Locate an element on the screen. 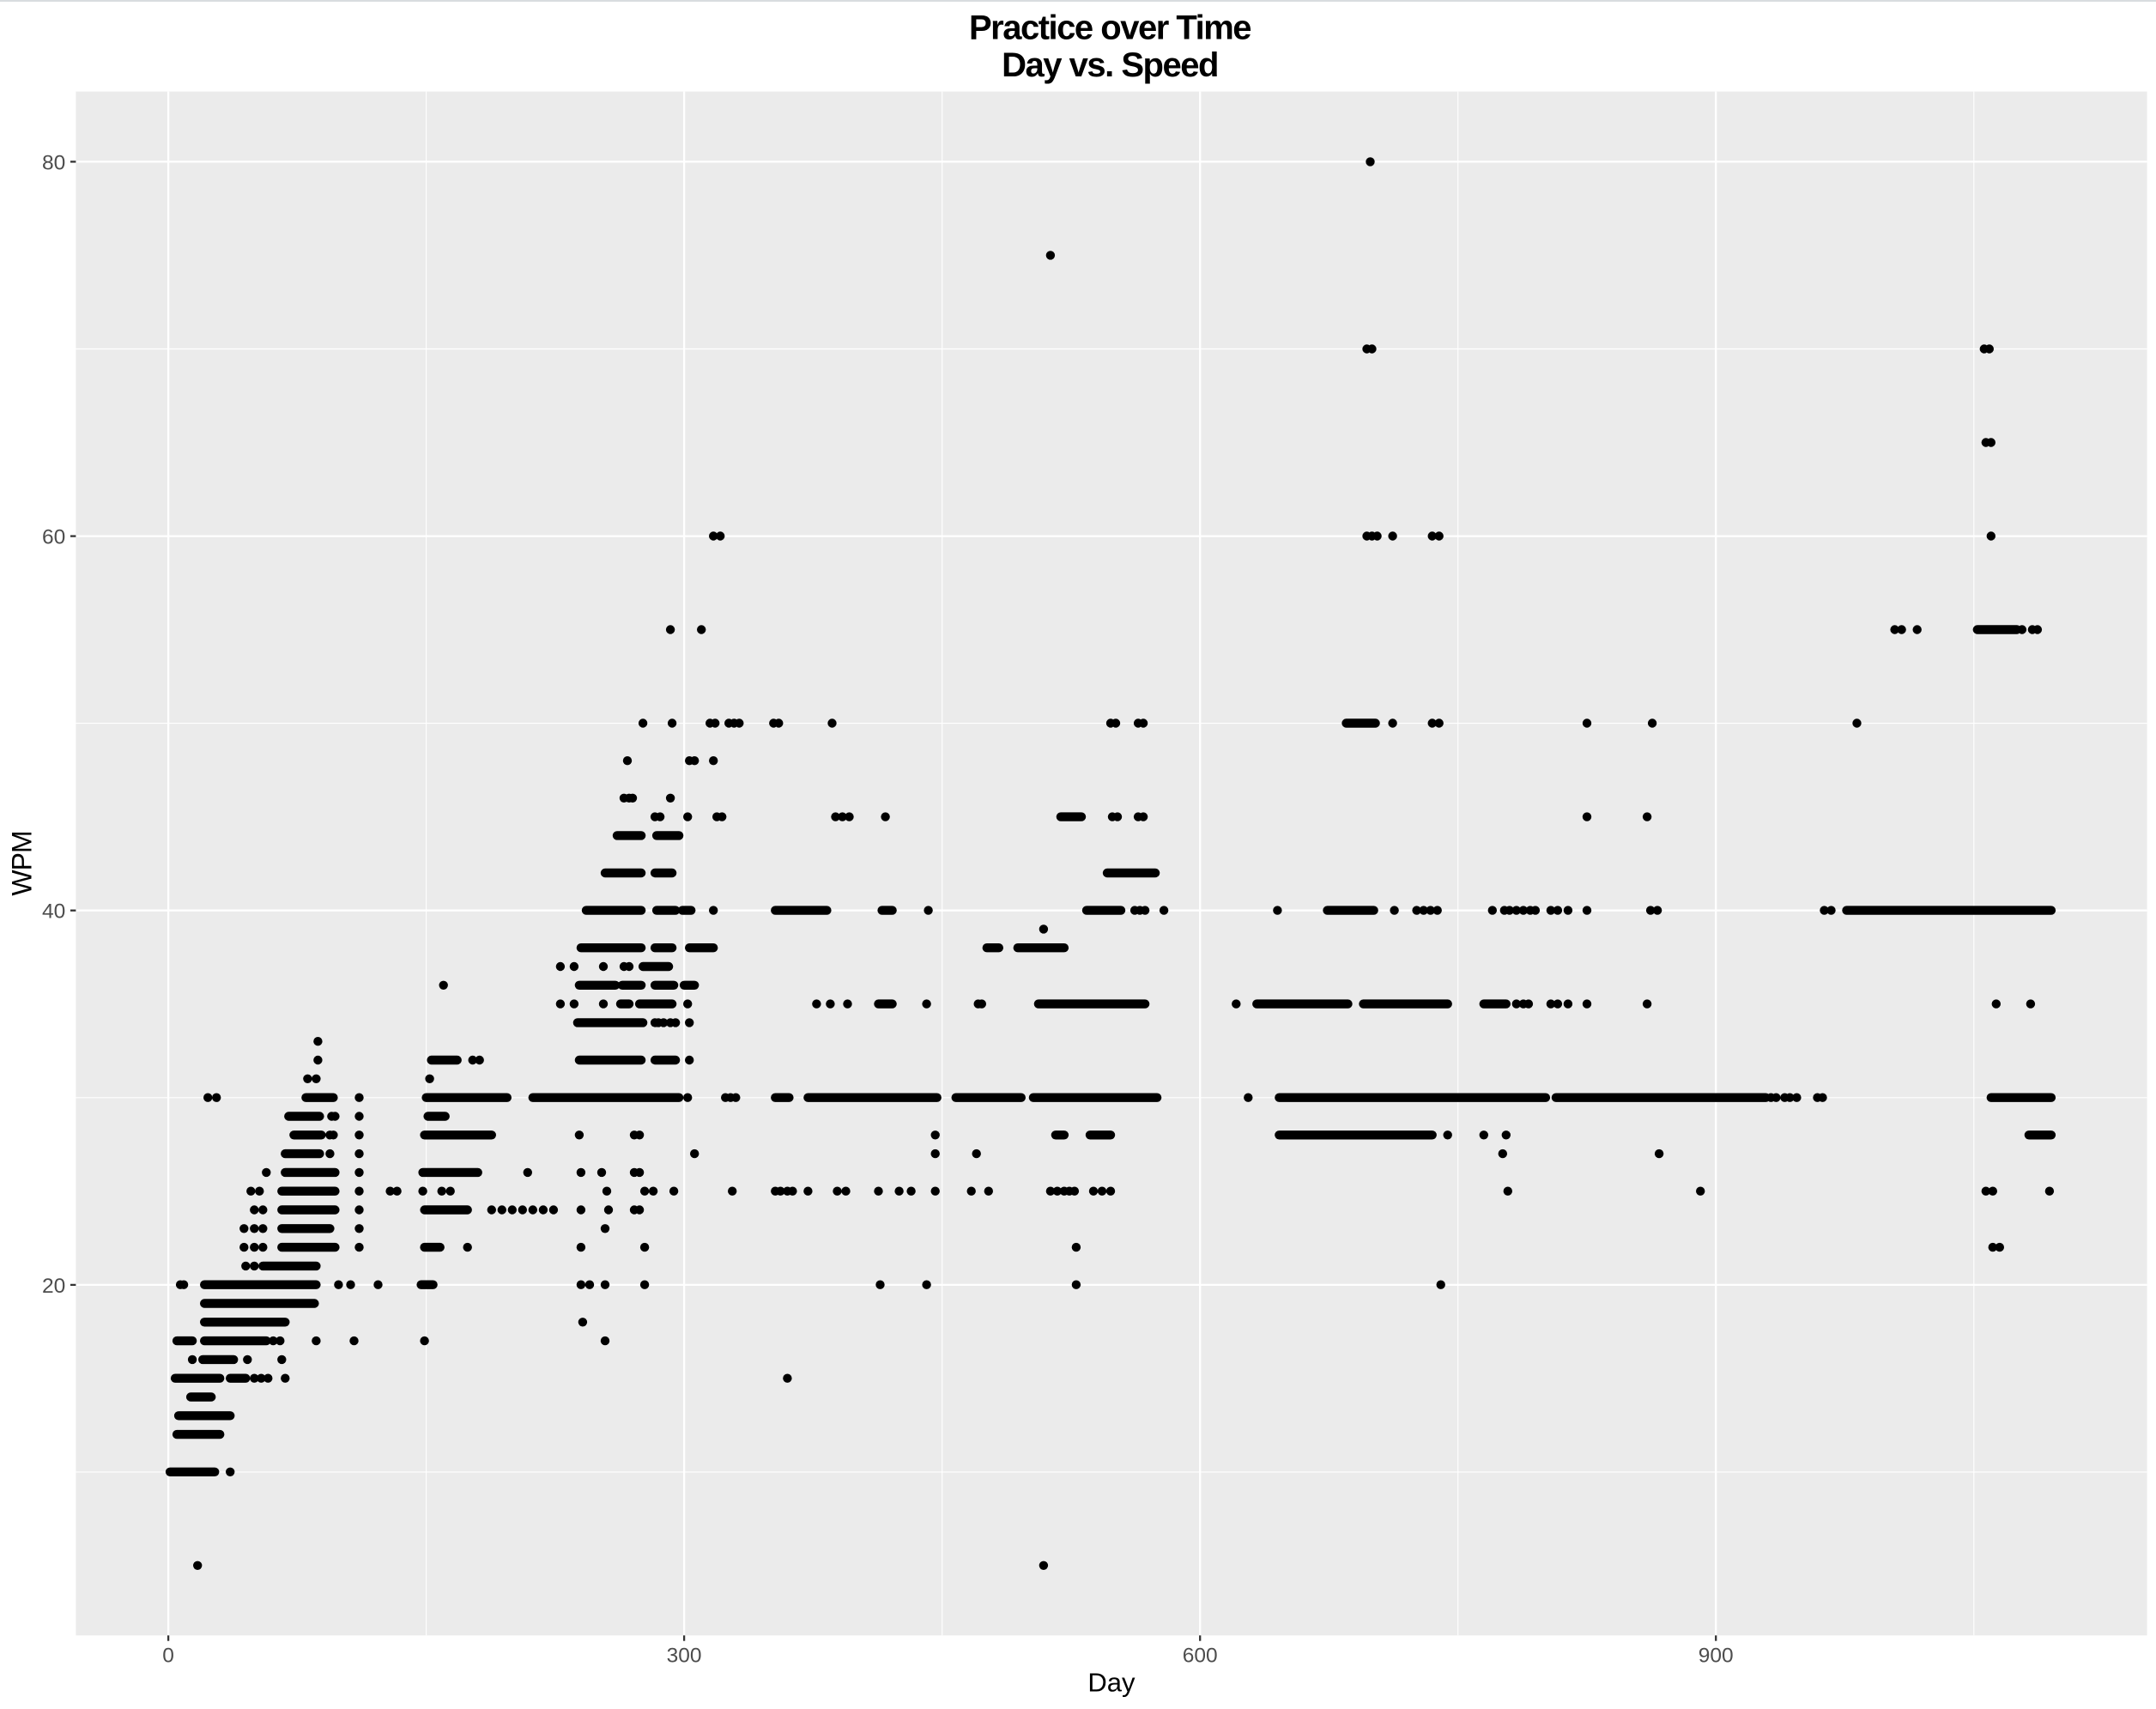  svg-text: 60 is located at coordinates (54, 537).